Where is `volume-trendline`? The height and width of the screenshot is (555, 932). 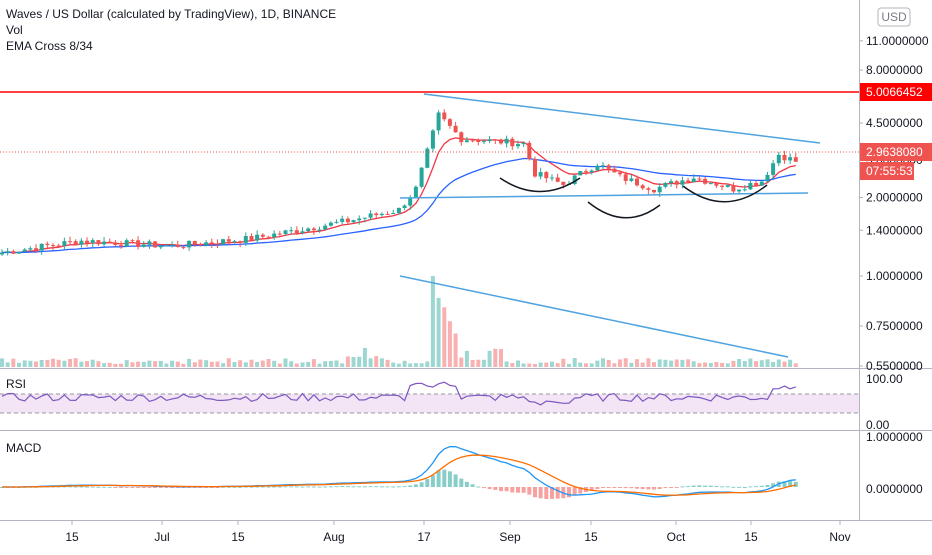
volume-trendline is located at coordinates (594, 316).